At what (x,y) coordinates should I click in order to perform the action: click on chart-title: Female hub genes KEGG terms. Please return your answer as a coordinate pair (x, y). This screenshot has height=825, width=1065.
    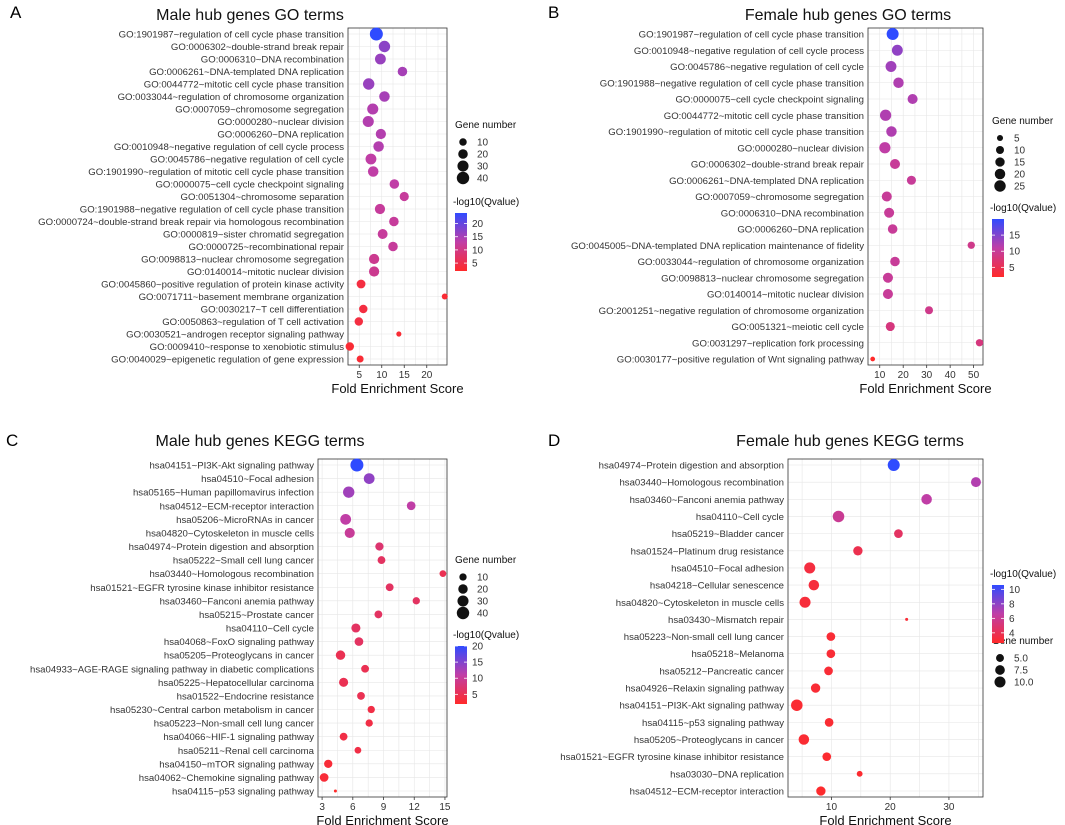
    Looking at the image, I should click on (850, 441).